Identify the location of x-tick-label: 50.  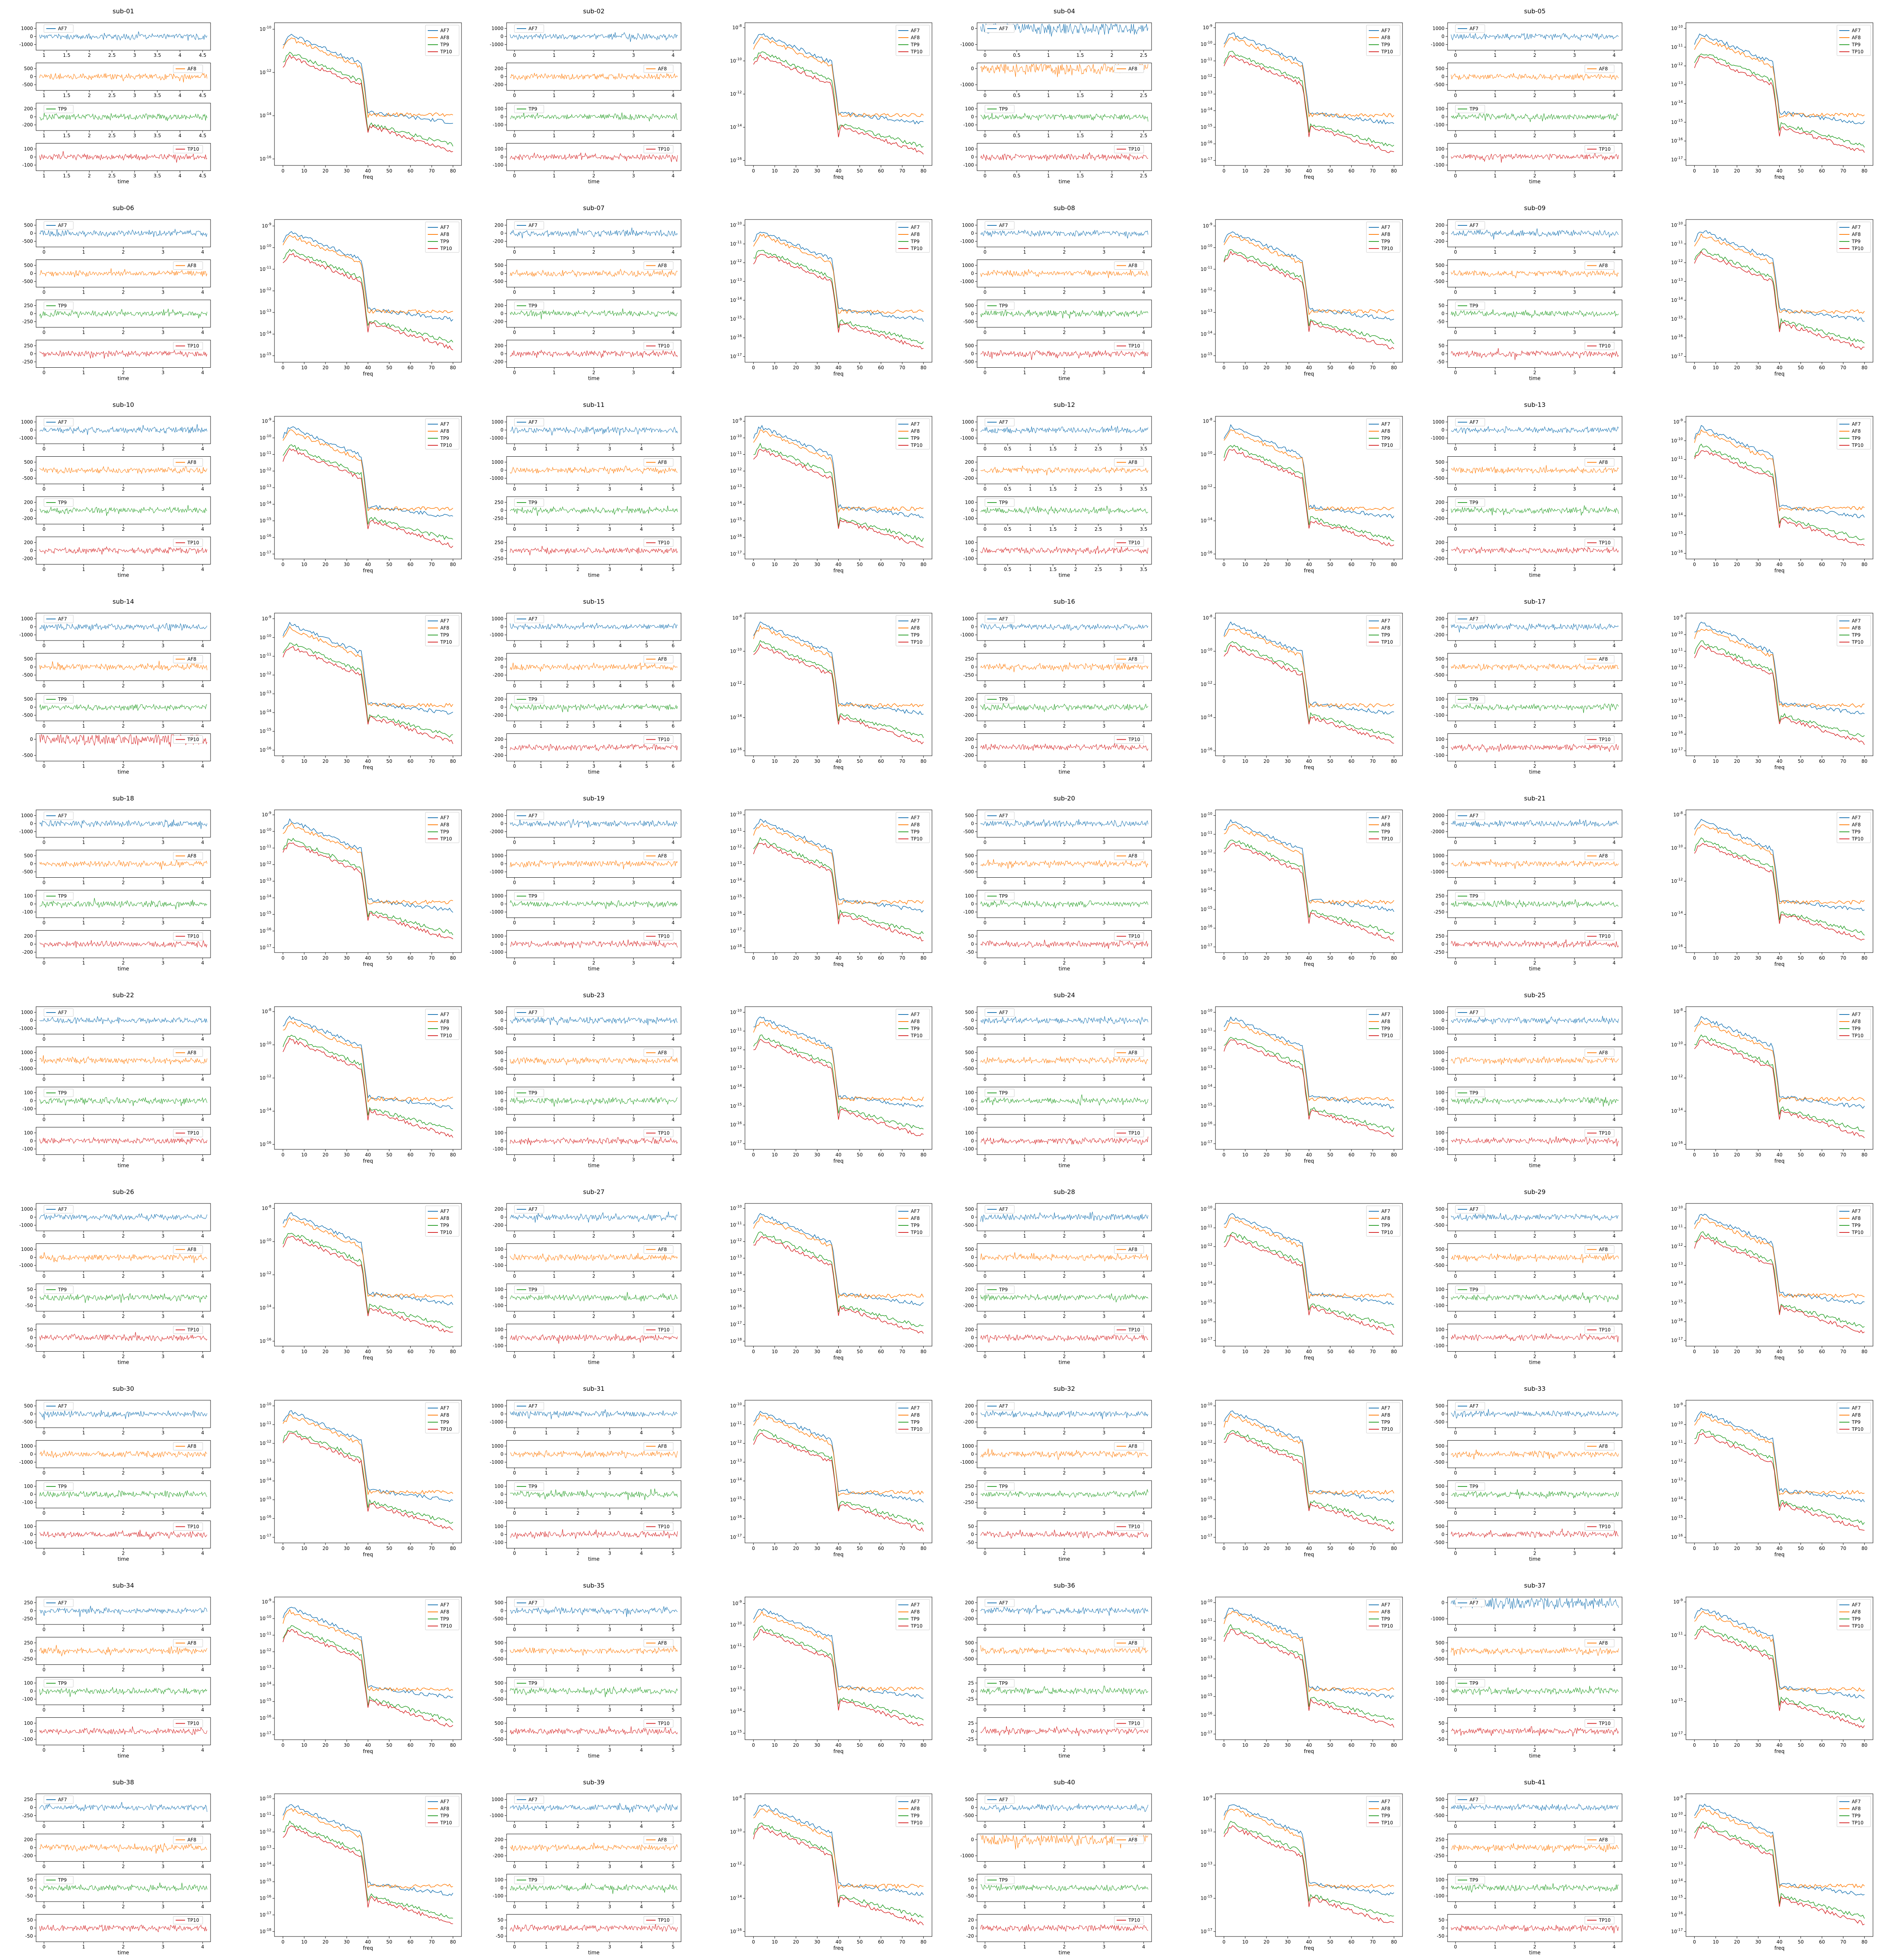
(860, 1351).